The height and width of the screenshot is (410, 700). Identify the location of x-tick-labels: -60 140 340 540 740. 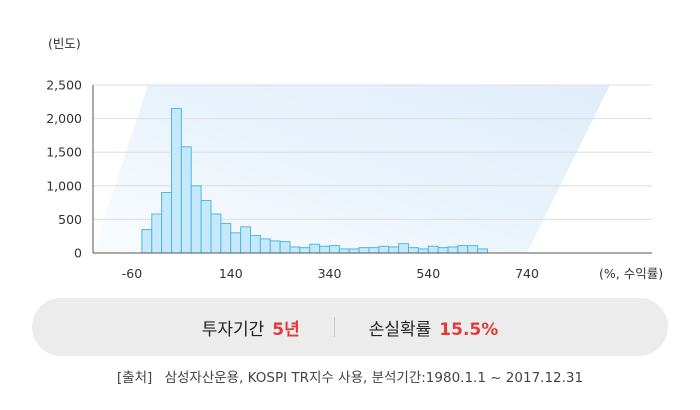
(330, 273).